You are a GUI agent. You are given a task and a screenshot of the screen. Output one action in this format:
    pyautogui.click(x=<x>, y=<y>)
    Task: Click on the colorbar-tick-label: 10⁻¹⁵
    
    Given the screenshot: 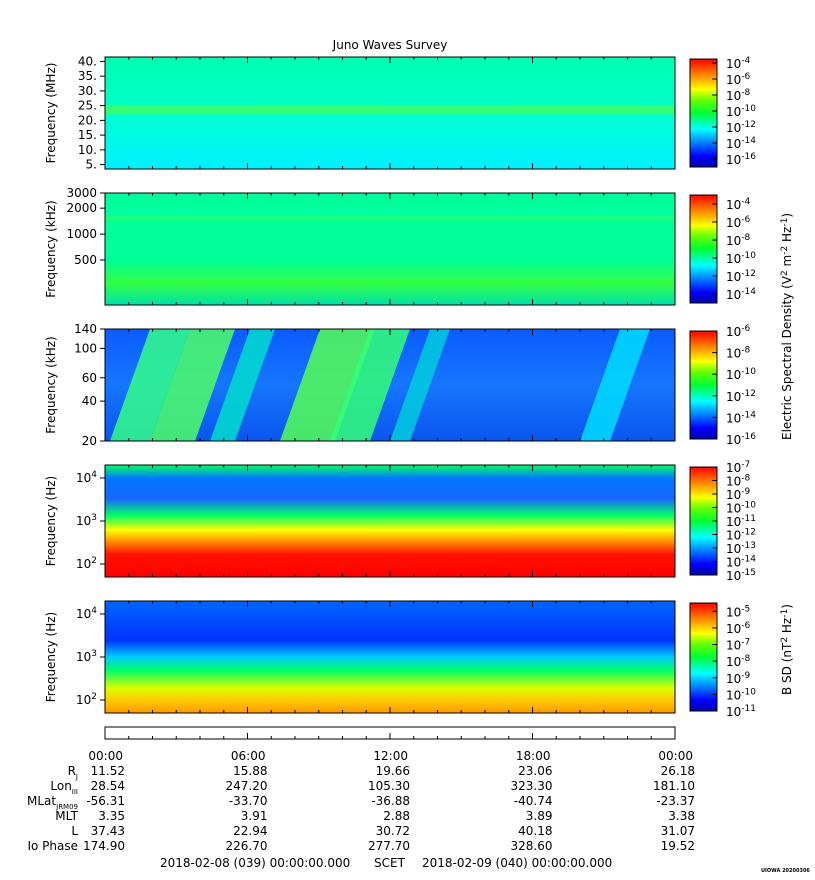 What is the action you would take?
    pyautogui.click(x=741, y=575)
    